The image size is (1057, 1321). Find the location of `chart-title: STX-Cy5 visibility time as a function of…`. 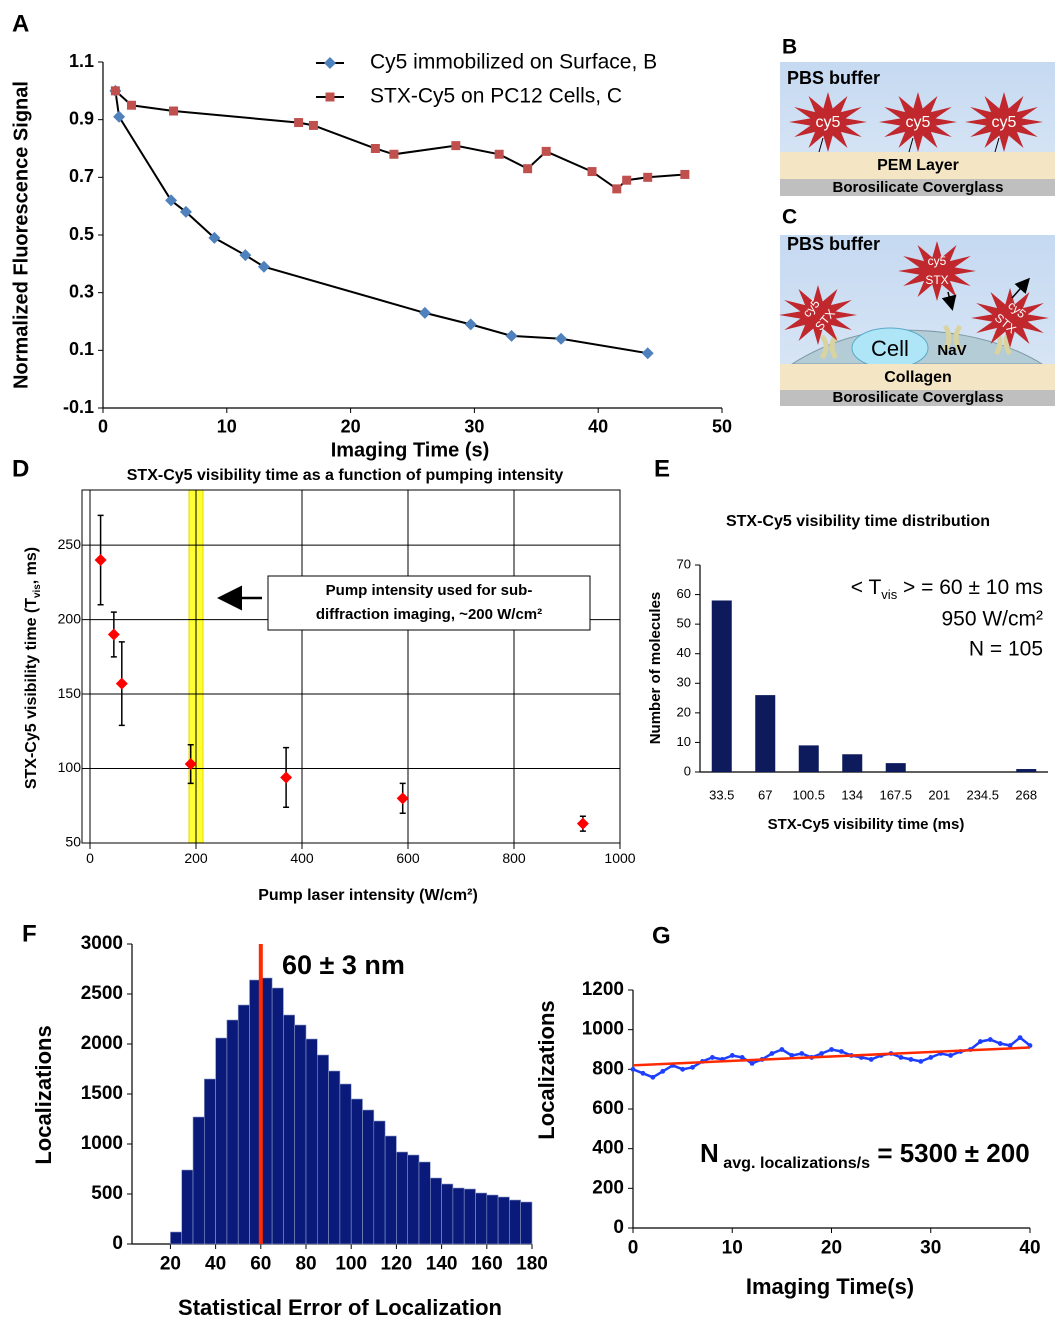

chart-title: STX-Cy5 visibility time as a function of… is located at coordinates (345, 475).